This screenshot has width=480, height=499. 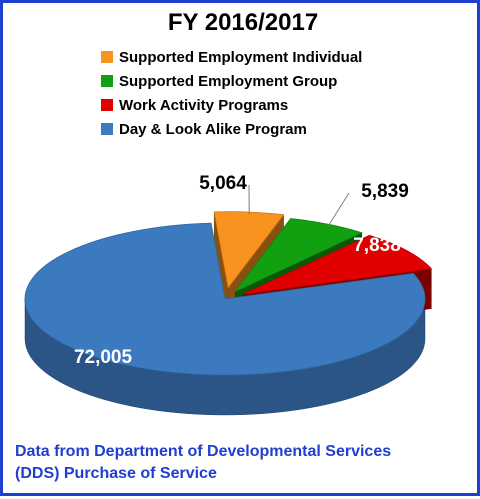 What do you see at coordinates (377, 245) in the screenshot?
I see `value-label-2: 7,838` at bounding box center [377, 245].